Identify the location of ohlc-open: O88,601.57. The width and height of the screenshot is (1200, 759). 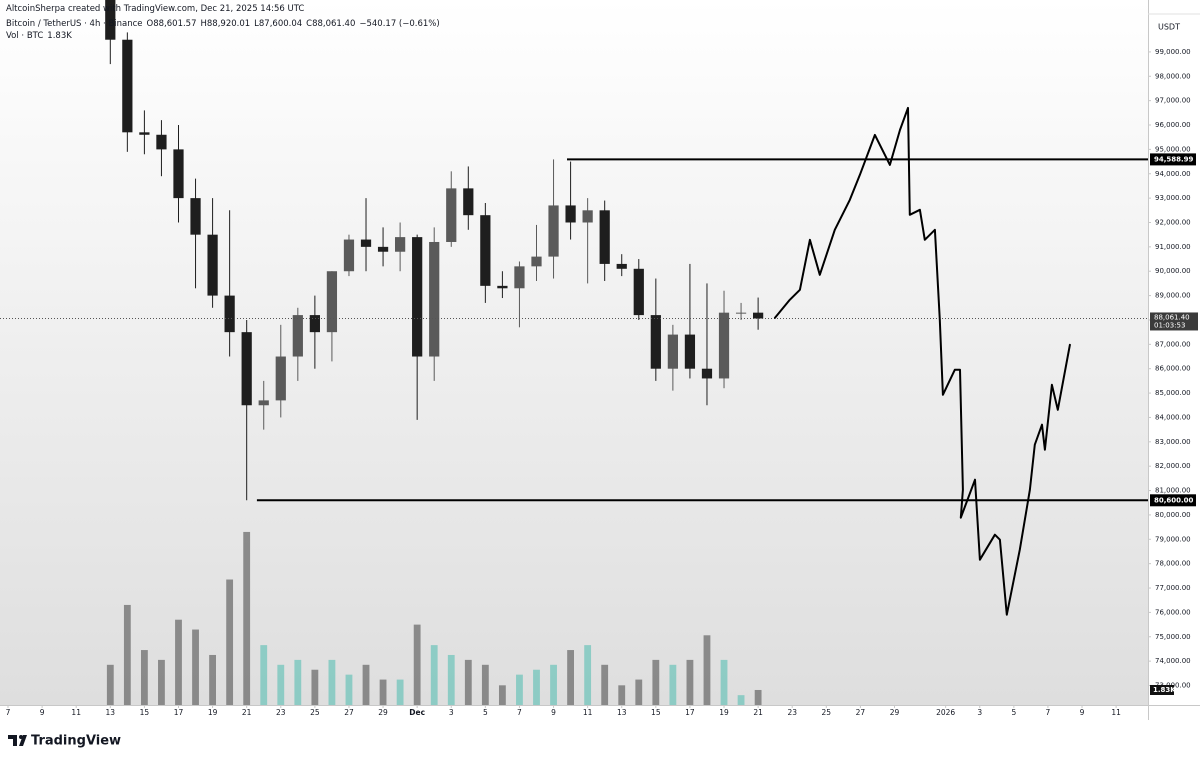
(171, 24).